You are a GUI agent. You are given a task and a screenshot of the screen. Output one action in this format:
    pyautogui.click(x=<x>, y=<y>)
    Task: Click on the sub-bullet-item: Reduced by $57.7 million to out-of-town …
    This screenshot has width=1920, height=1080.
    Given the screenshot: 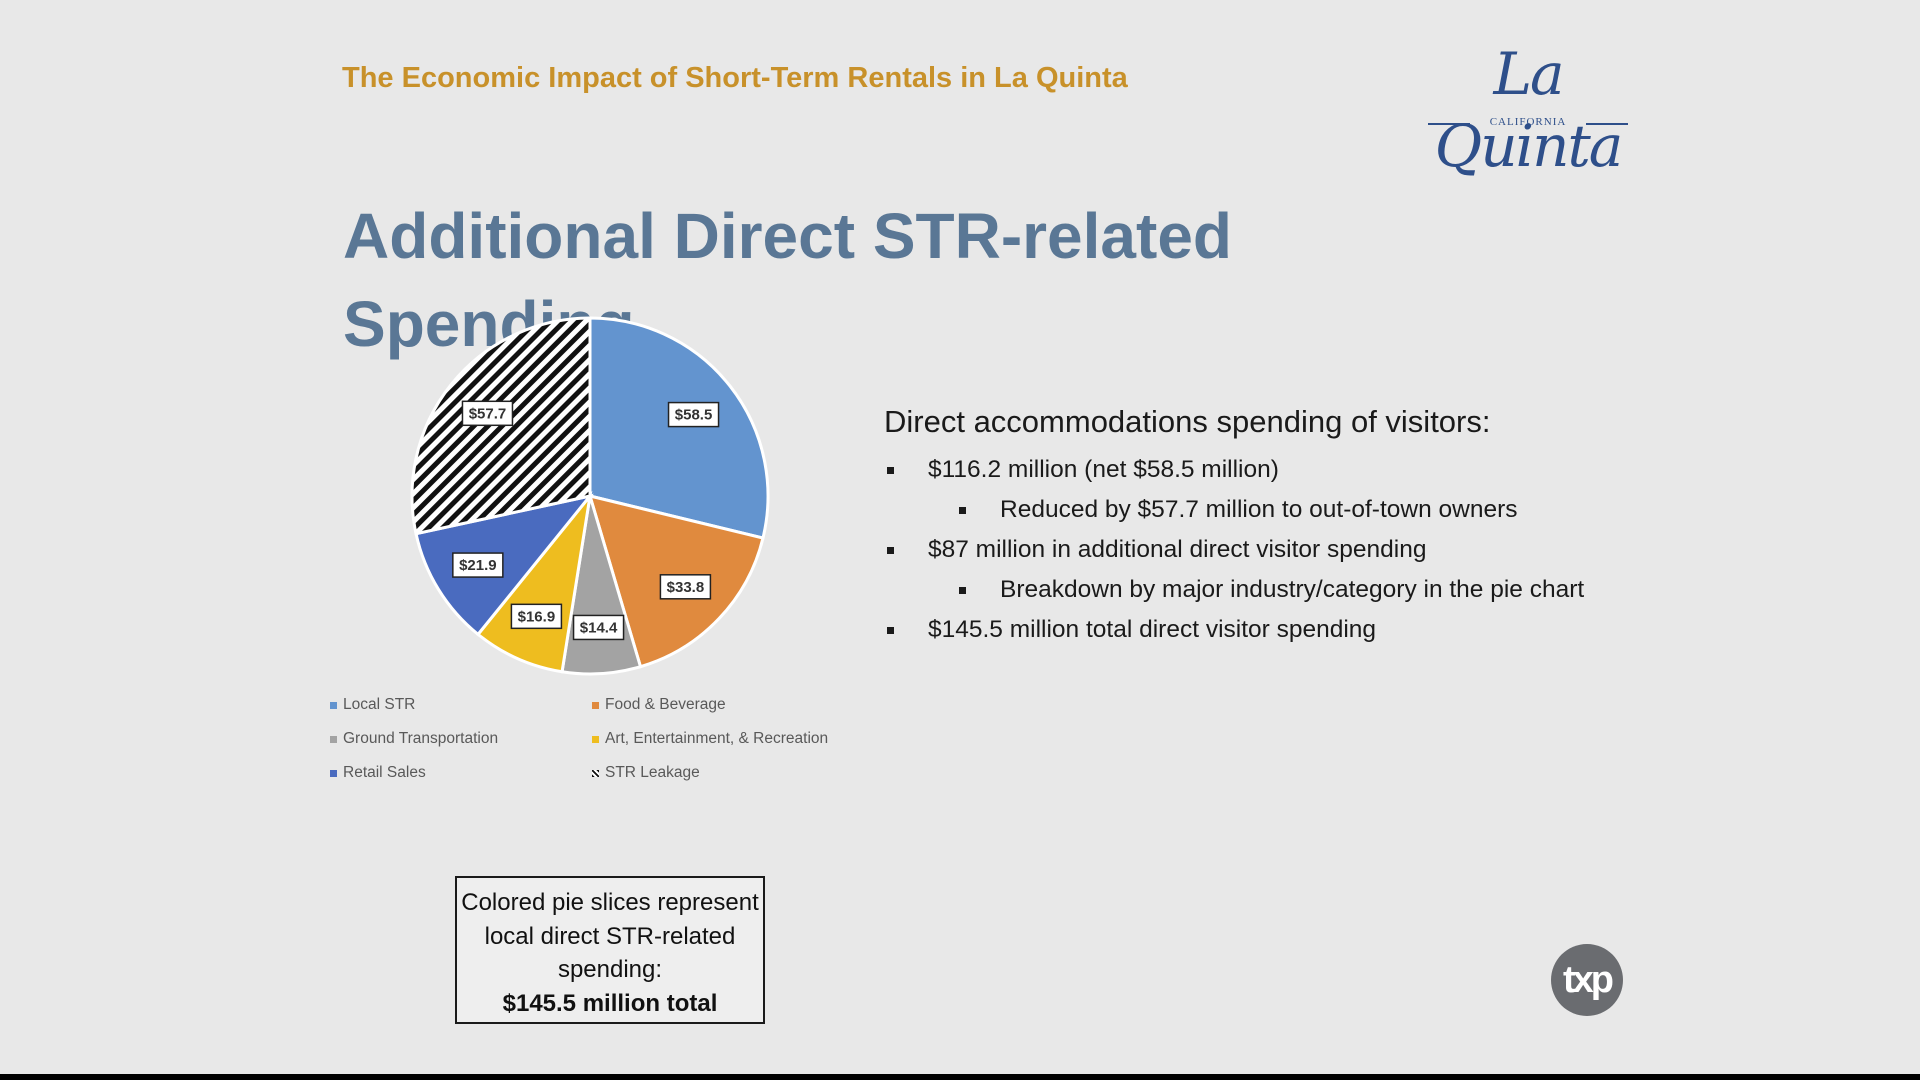 What is the action you would take?
    pyautogui.click(x=1244, y=510)
    